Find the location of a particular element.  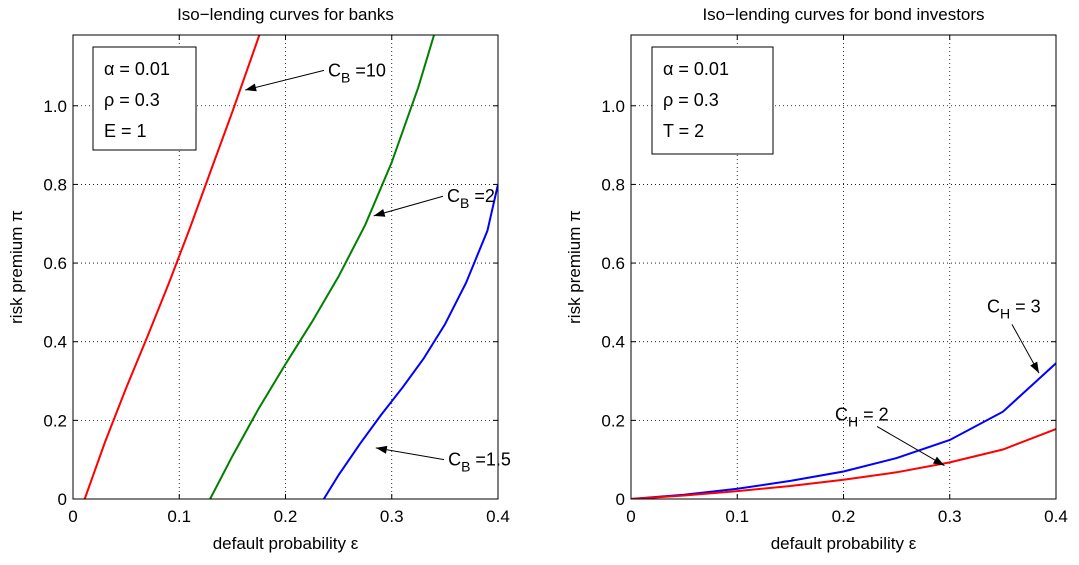

curve-annotation: CB =10 is located at coordinates (357, 72).